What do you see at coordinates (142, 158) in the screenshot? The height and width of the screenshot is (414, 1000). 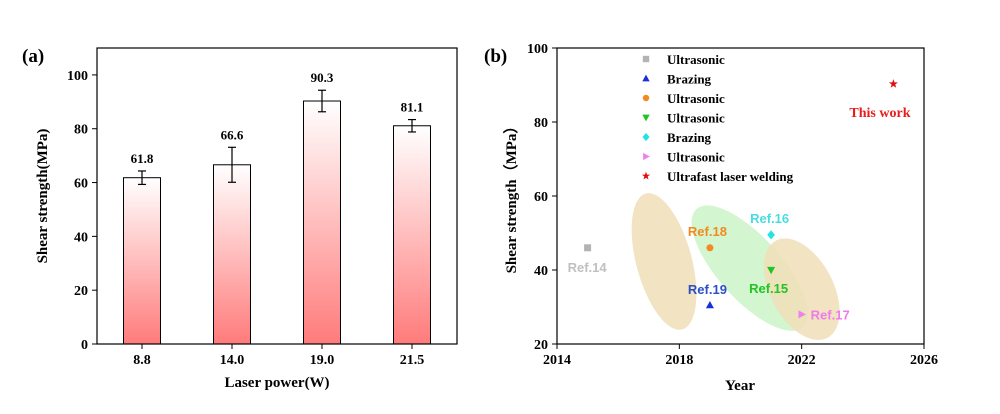 I see `panel-a-data-label: 61.8` at bounding box center [142, 158].